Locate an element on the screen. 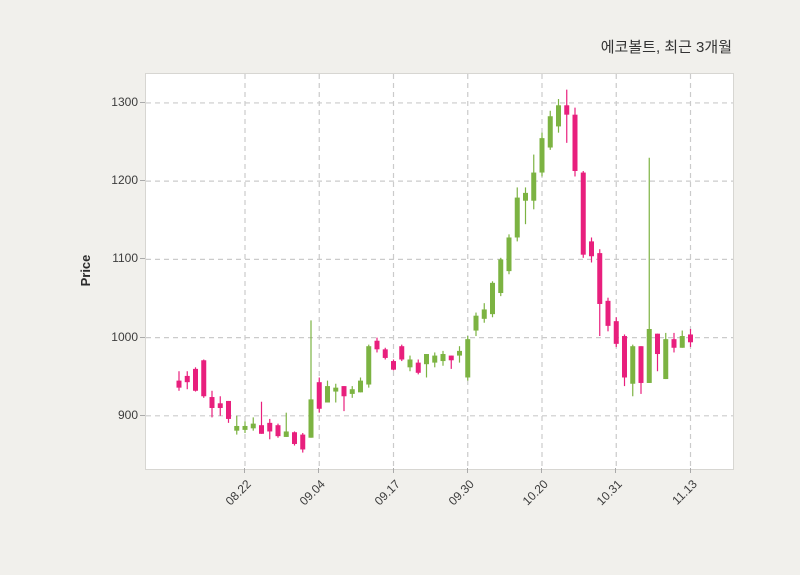  x-tick-label: 10.31 is located at coordinates (610, 493).